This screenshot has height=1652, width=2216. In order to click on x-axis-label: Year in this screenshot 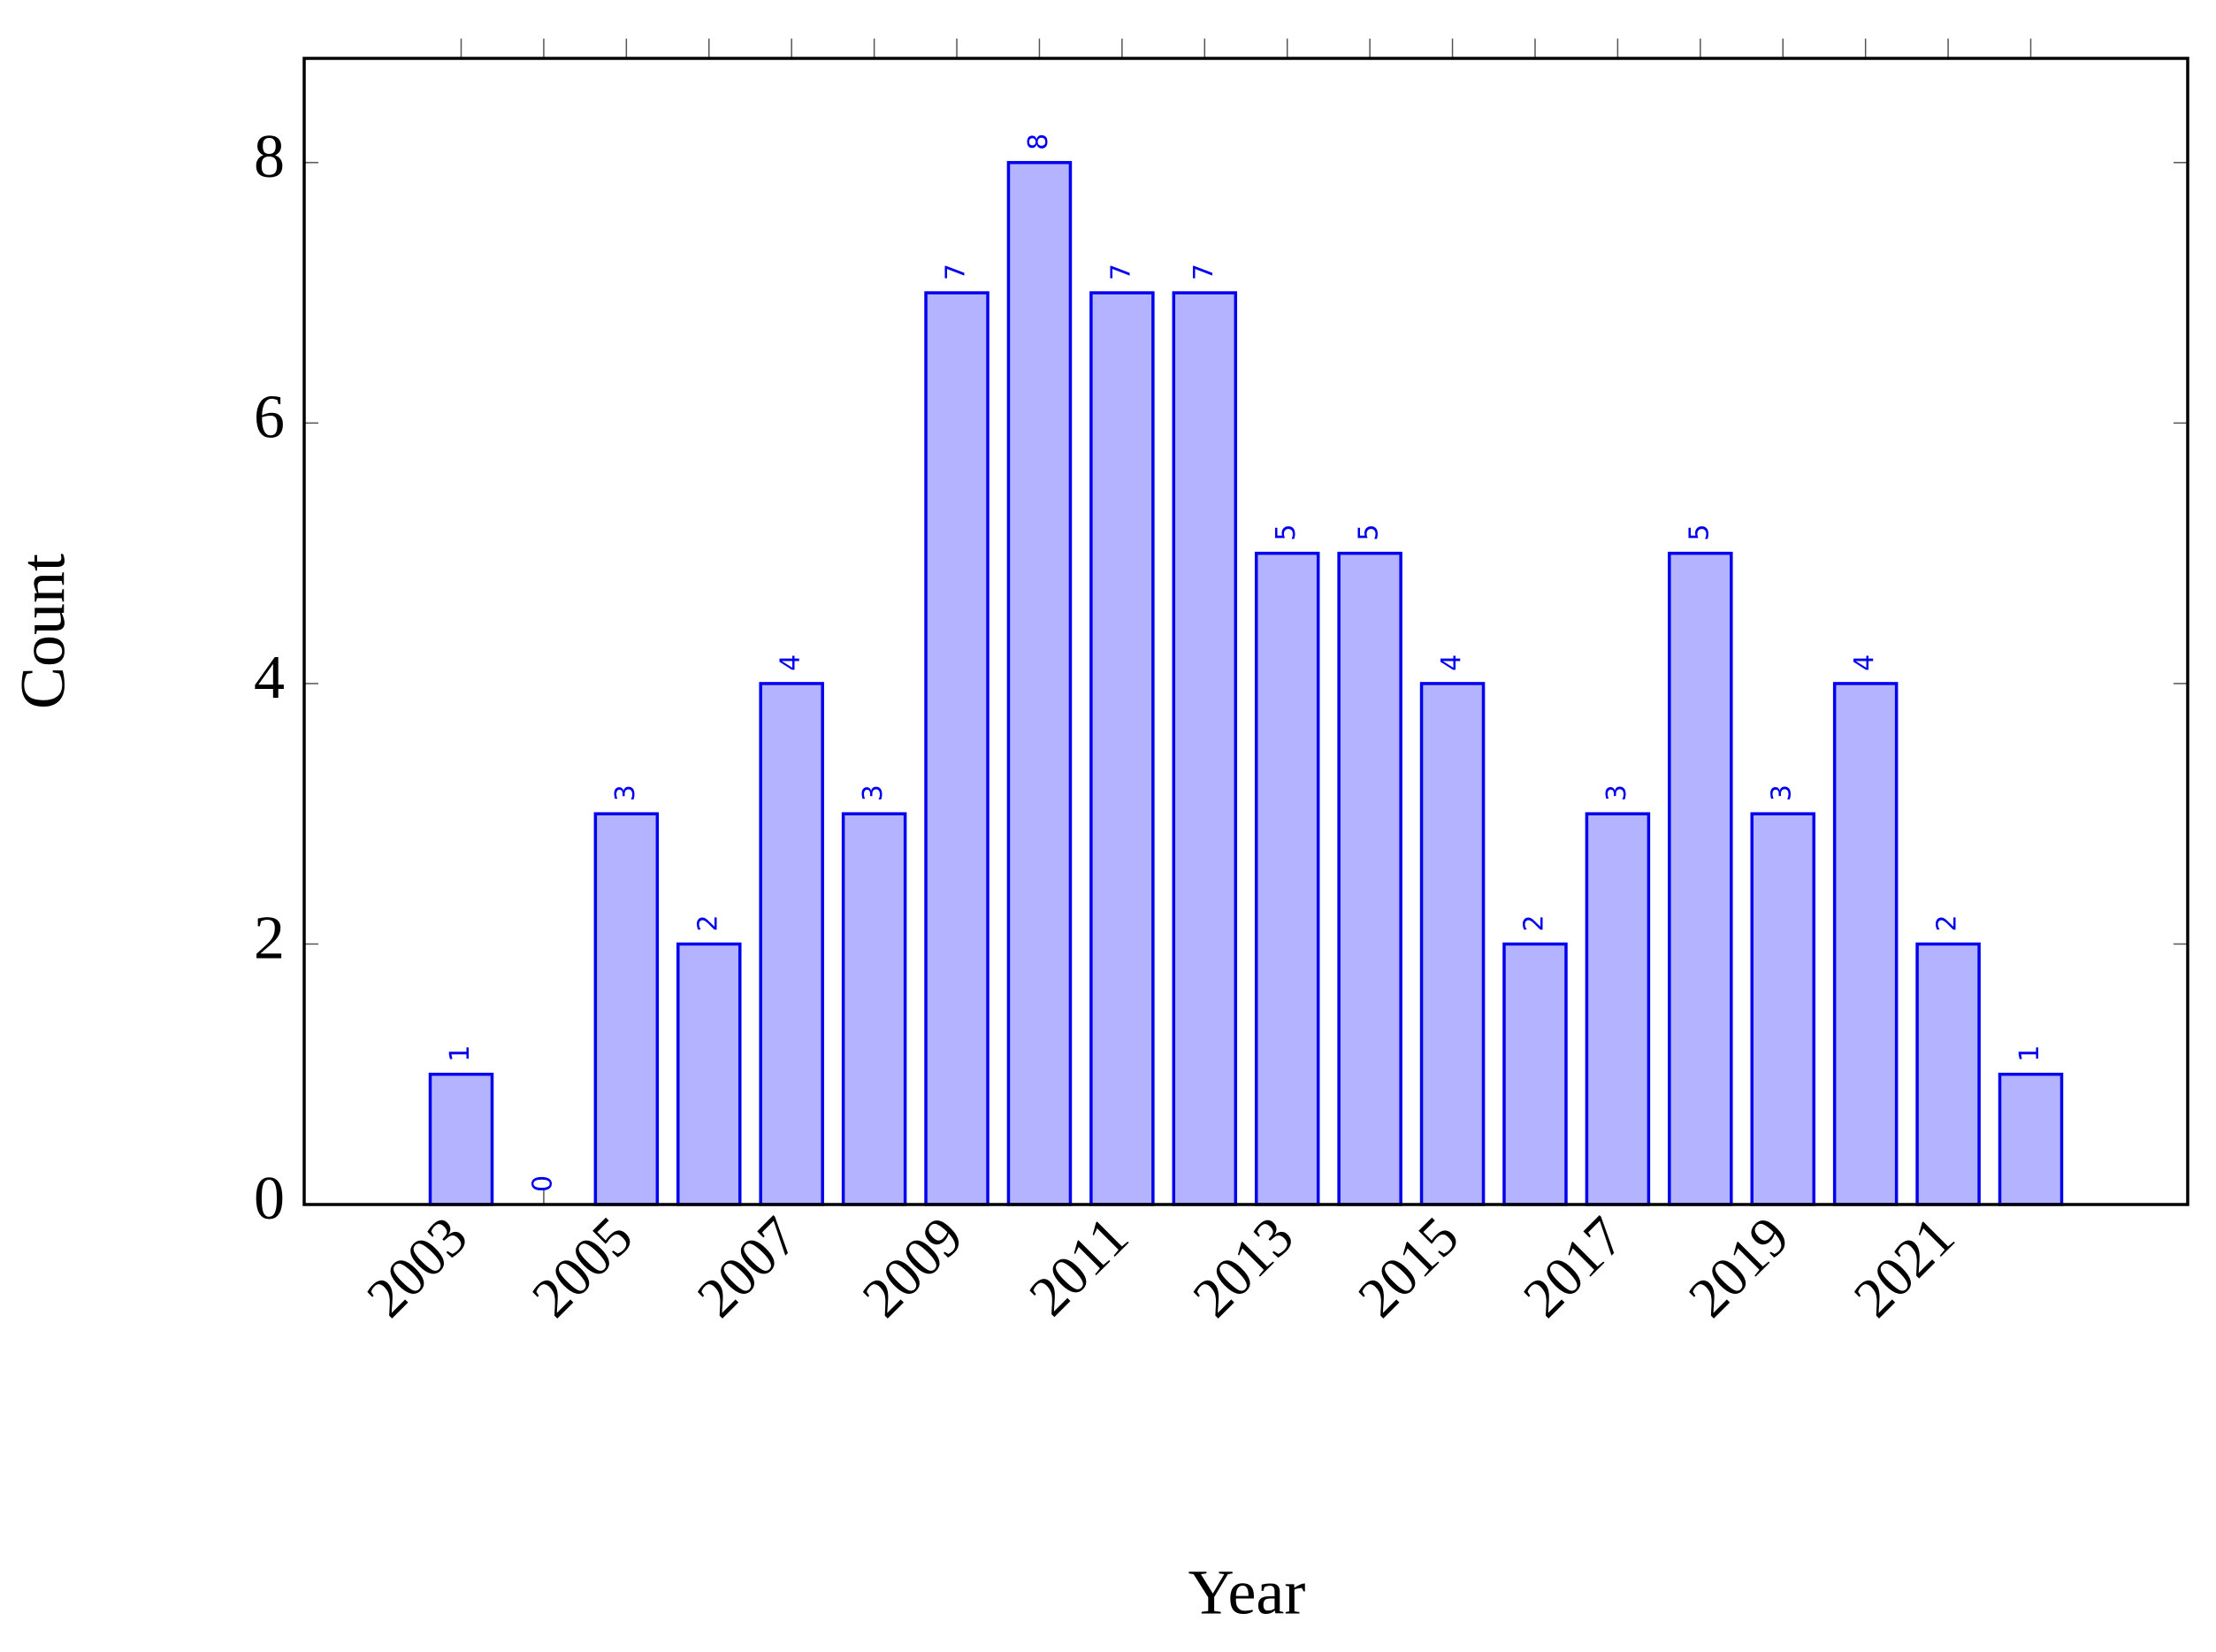, I will do `click(1247, 1592)`.